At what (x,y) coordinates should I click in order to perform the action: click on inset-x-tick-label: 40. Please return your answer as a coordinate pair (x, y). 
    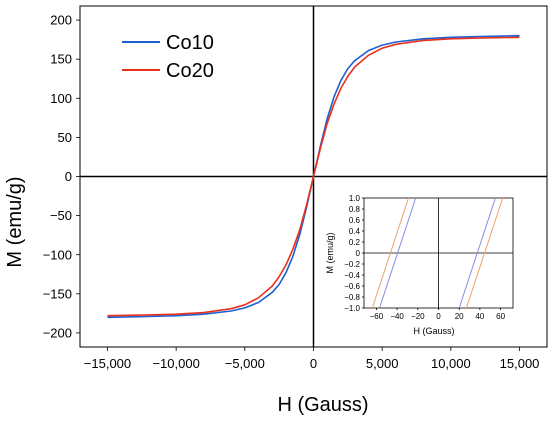
    Looking at the image, I should click on (479, 316).